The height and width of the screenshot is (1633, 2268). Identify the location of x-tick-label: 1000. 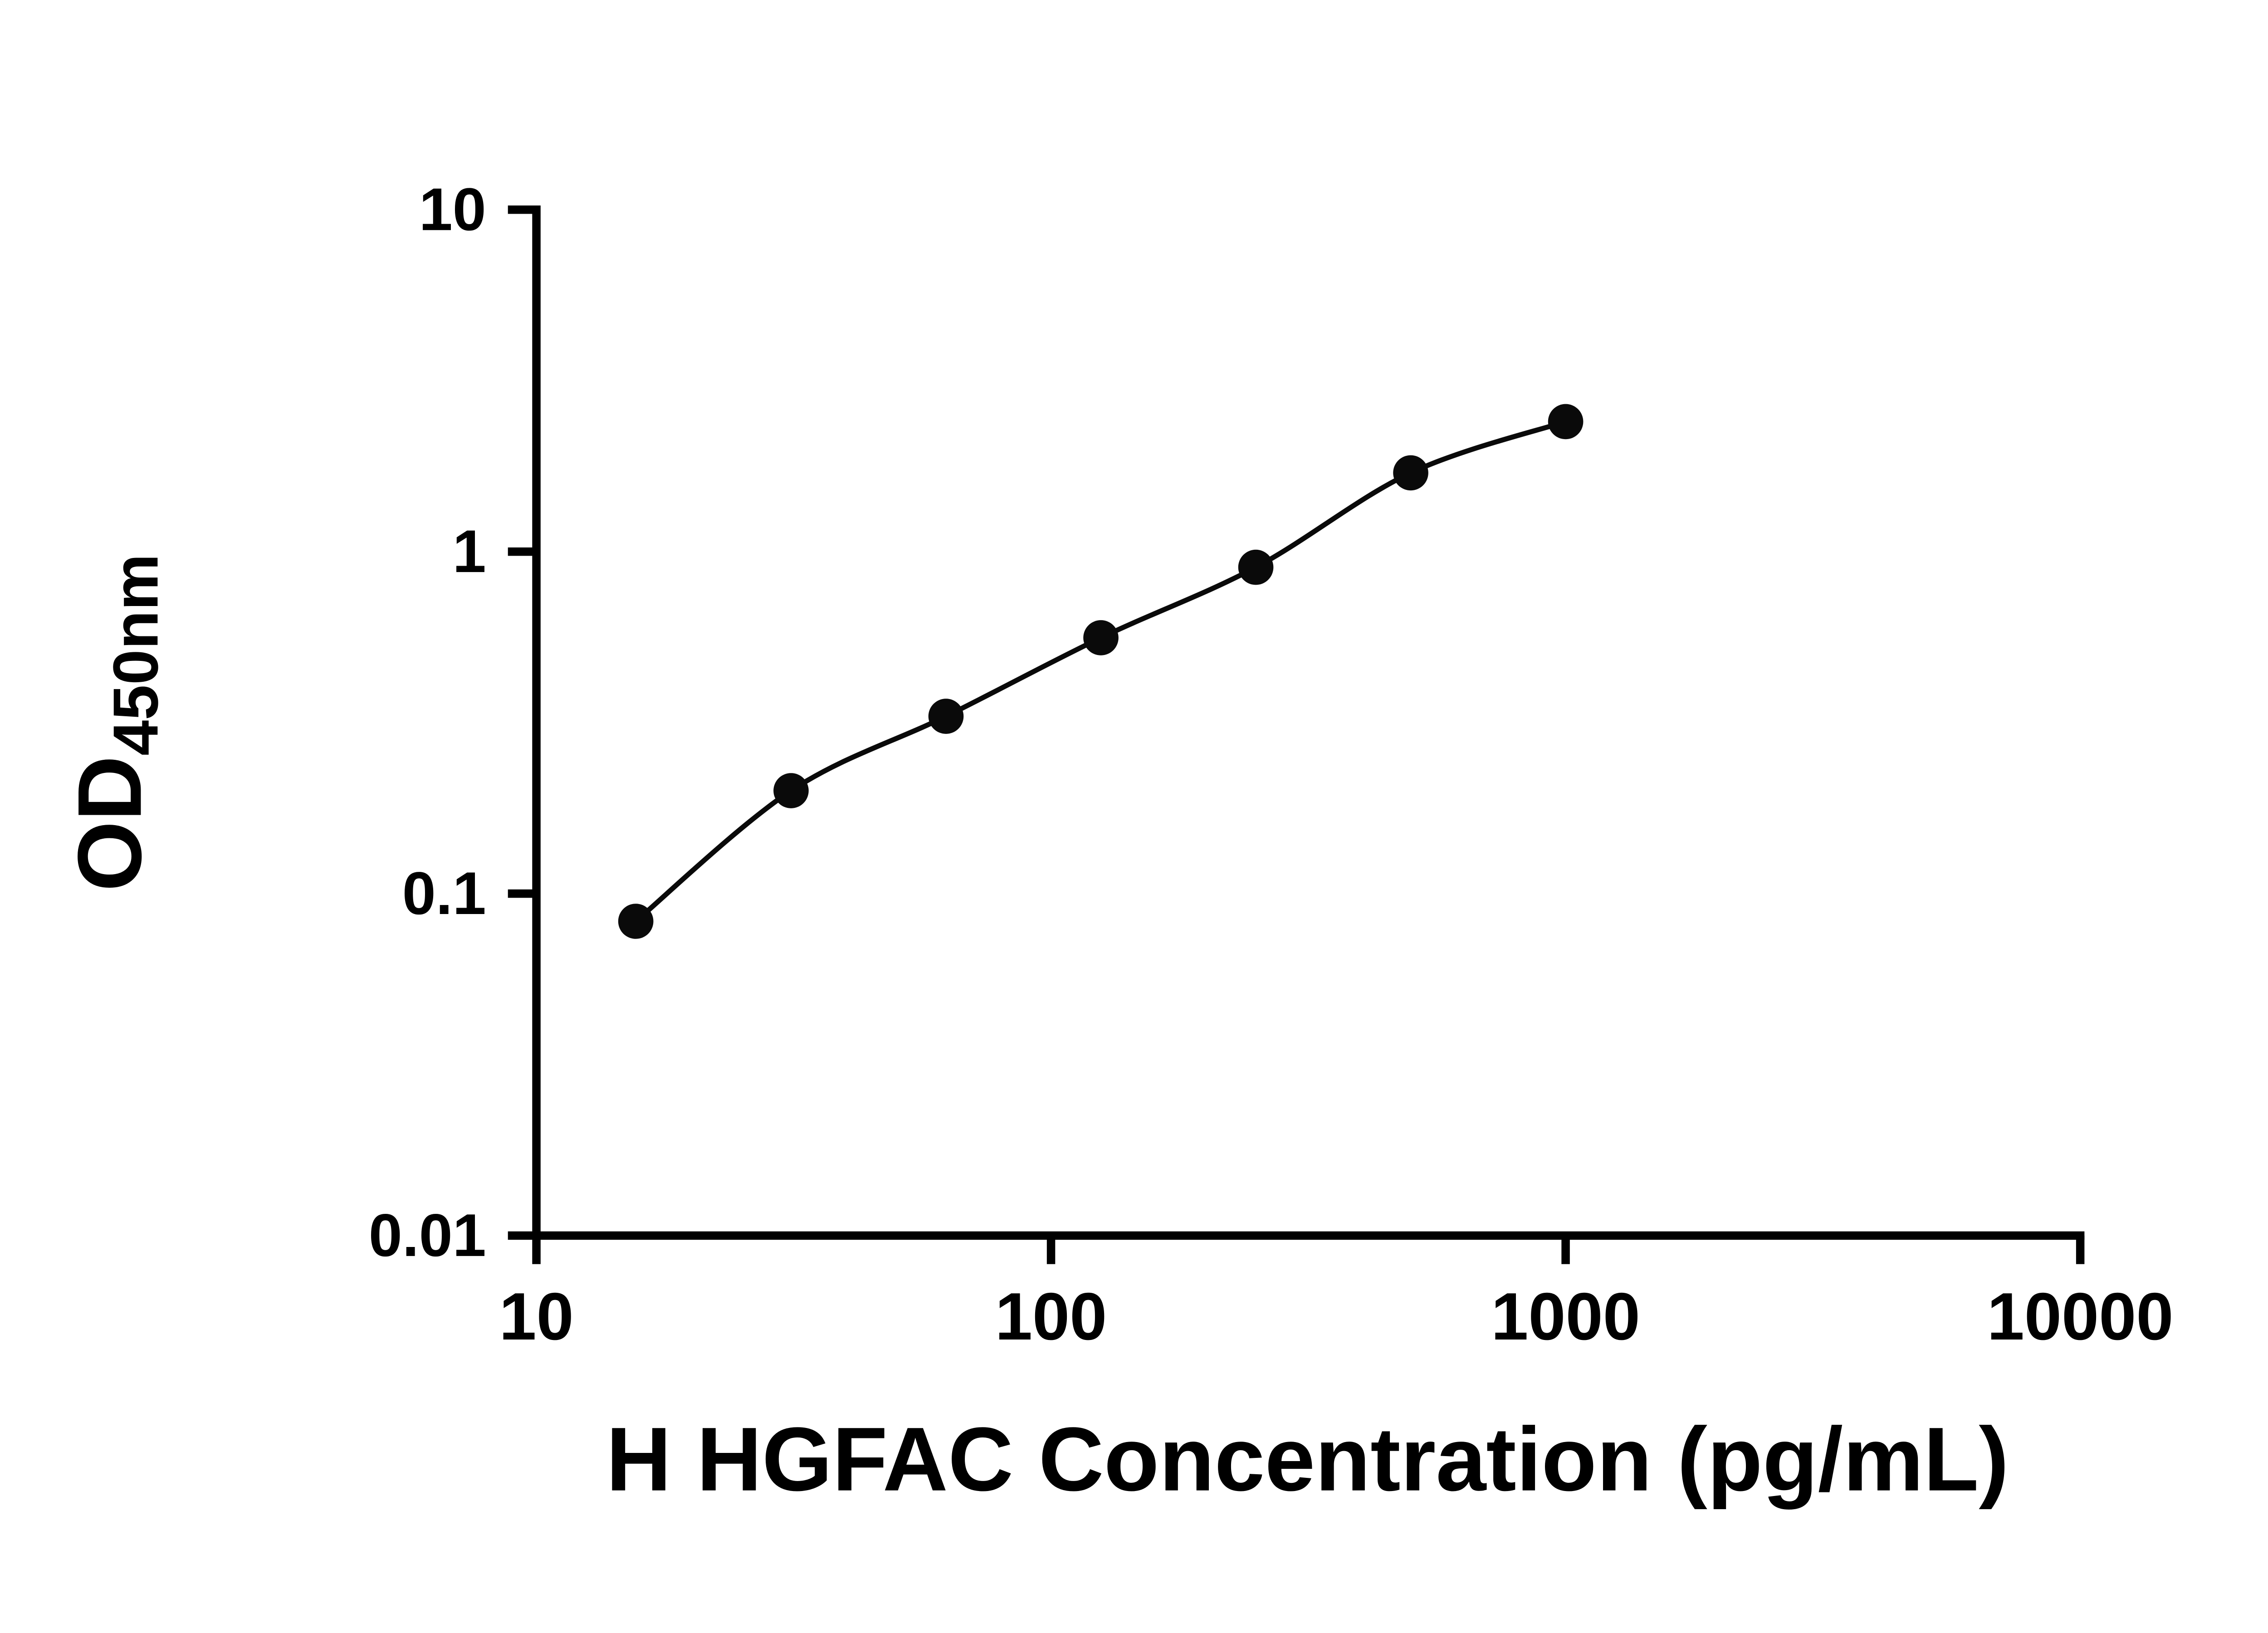
(1565, 1316).